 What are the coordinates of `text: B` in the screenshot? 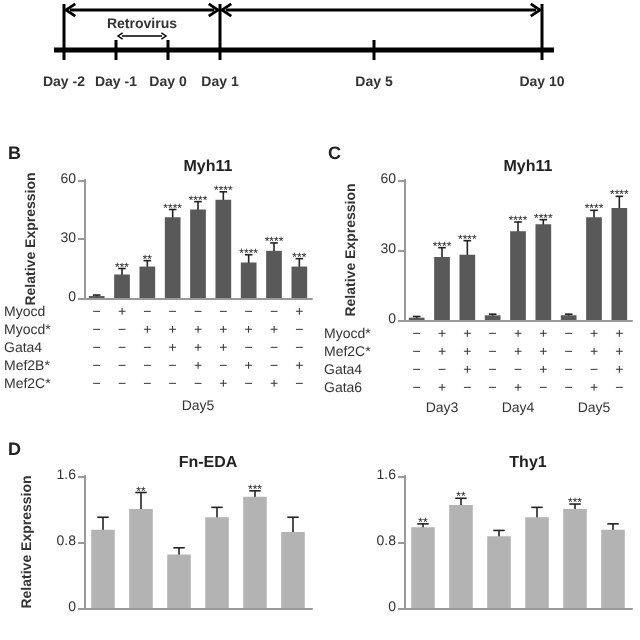 It's located at (15, 153).